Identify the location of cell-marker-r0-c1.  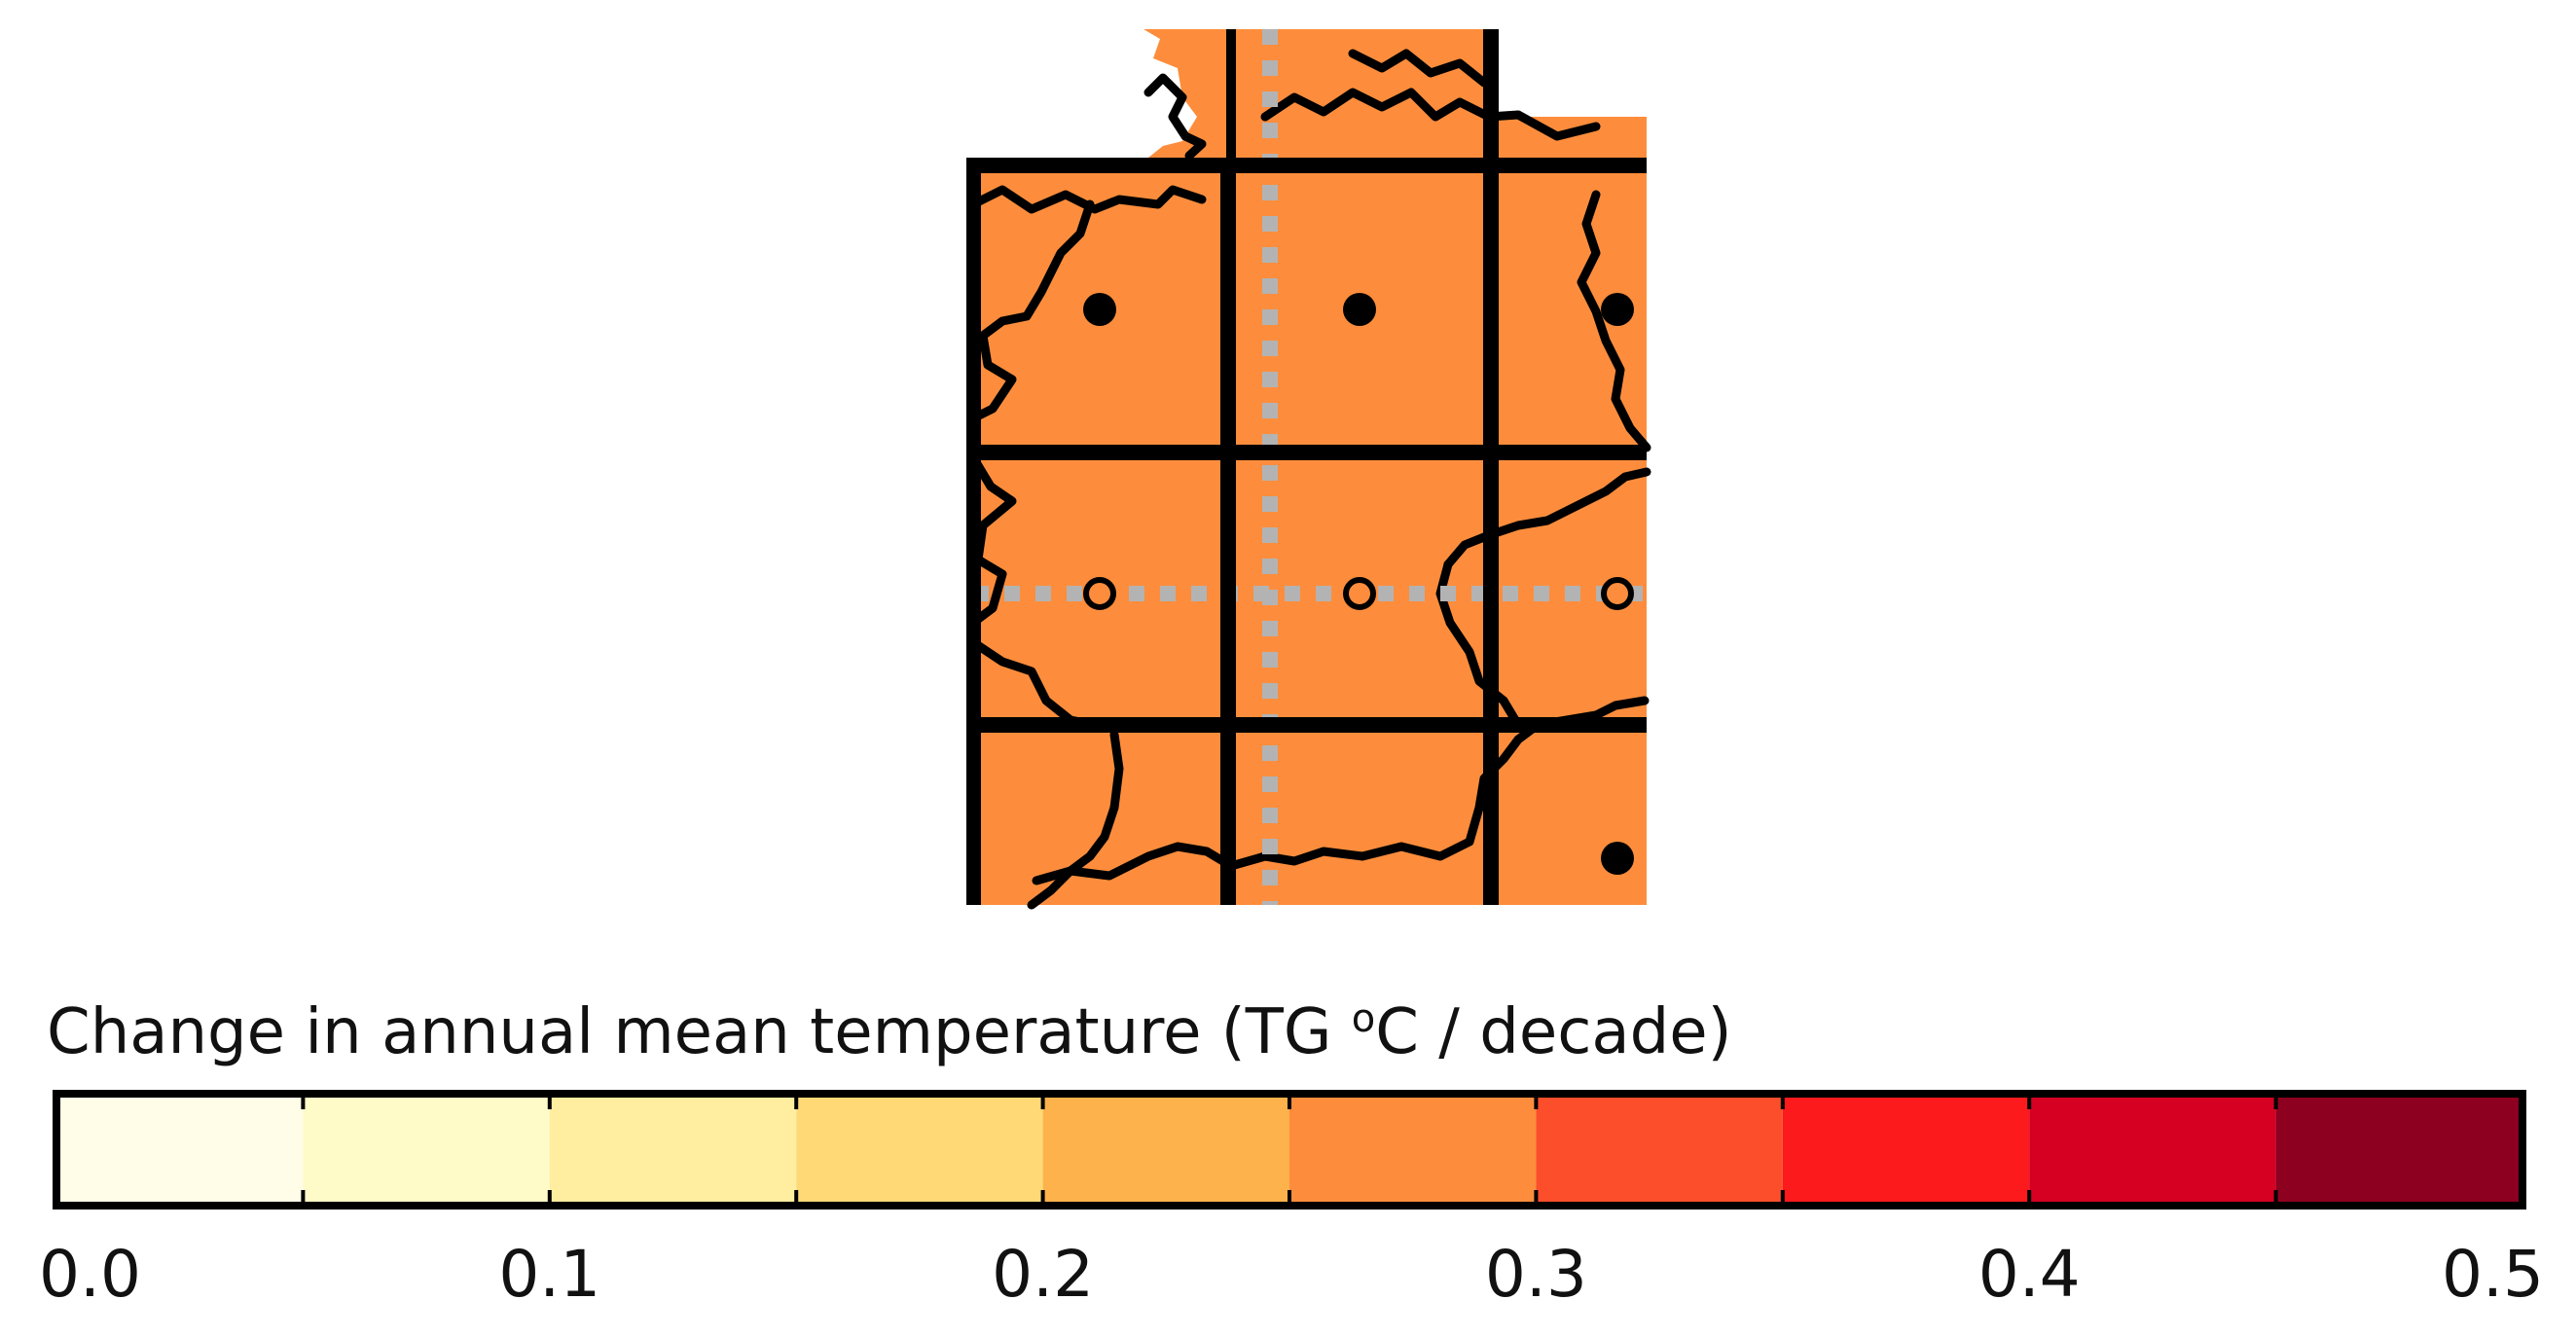
(1359, 309).